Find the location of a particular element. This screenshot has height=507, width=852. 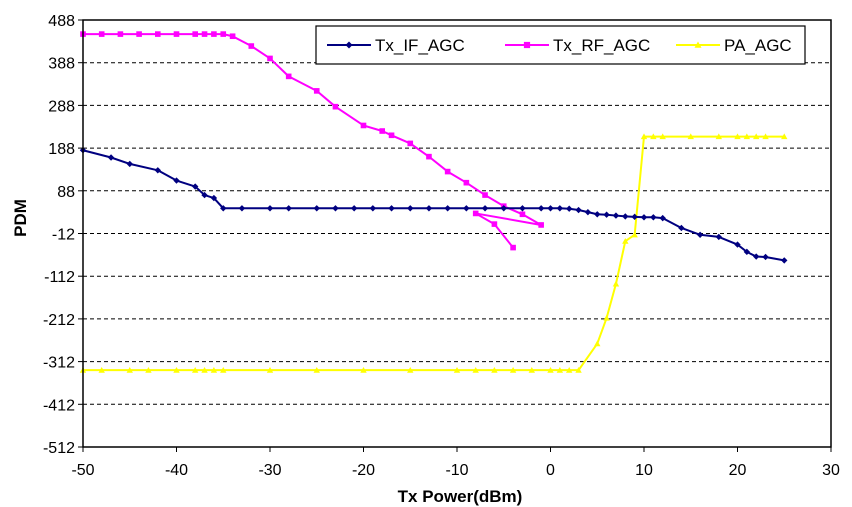

y-tick-label: -512 is located at coordinates (59, 448).